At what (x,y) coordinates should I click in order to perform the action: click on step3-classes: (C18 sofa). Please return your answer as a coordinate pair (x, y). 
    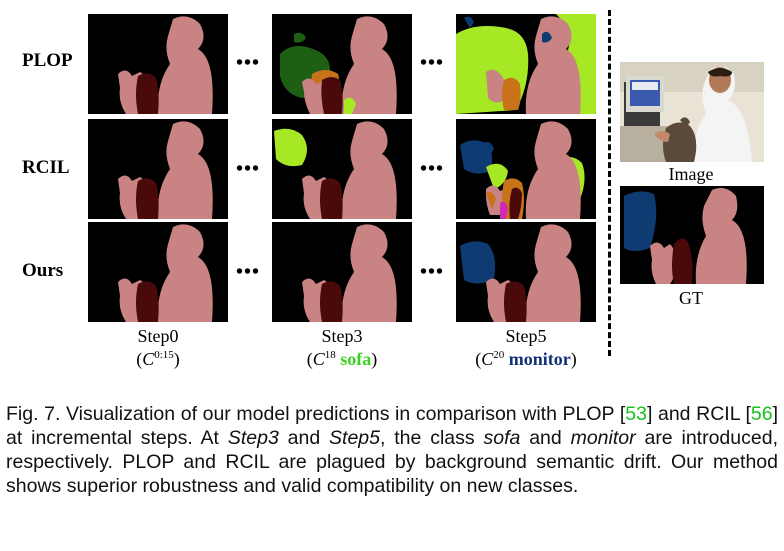
    Looking at the image, I should click on (342, 359).